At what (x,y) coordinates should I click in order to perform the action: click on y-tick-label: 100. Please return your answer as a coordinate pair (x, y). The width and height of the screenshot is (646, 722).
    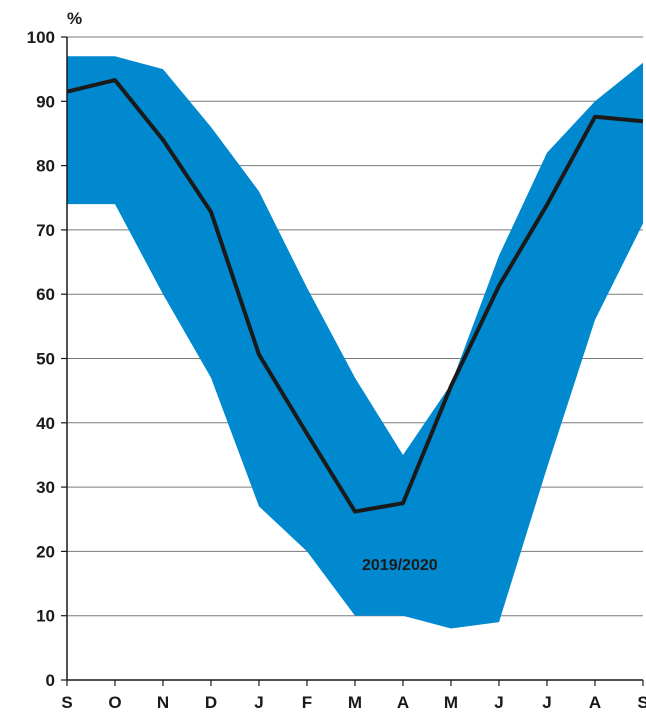
    Looking at the image, I should click on (41, 37).